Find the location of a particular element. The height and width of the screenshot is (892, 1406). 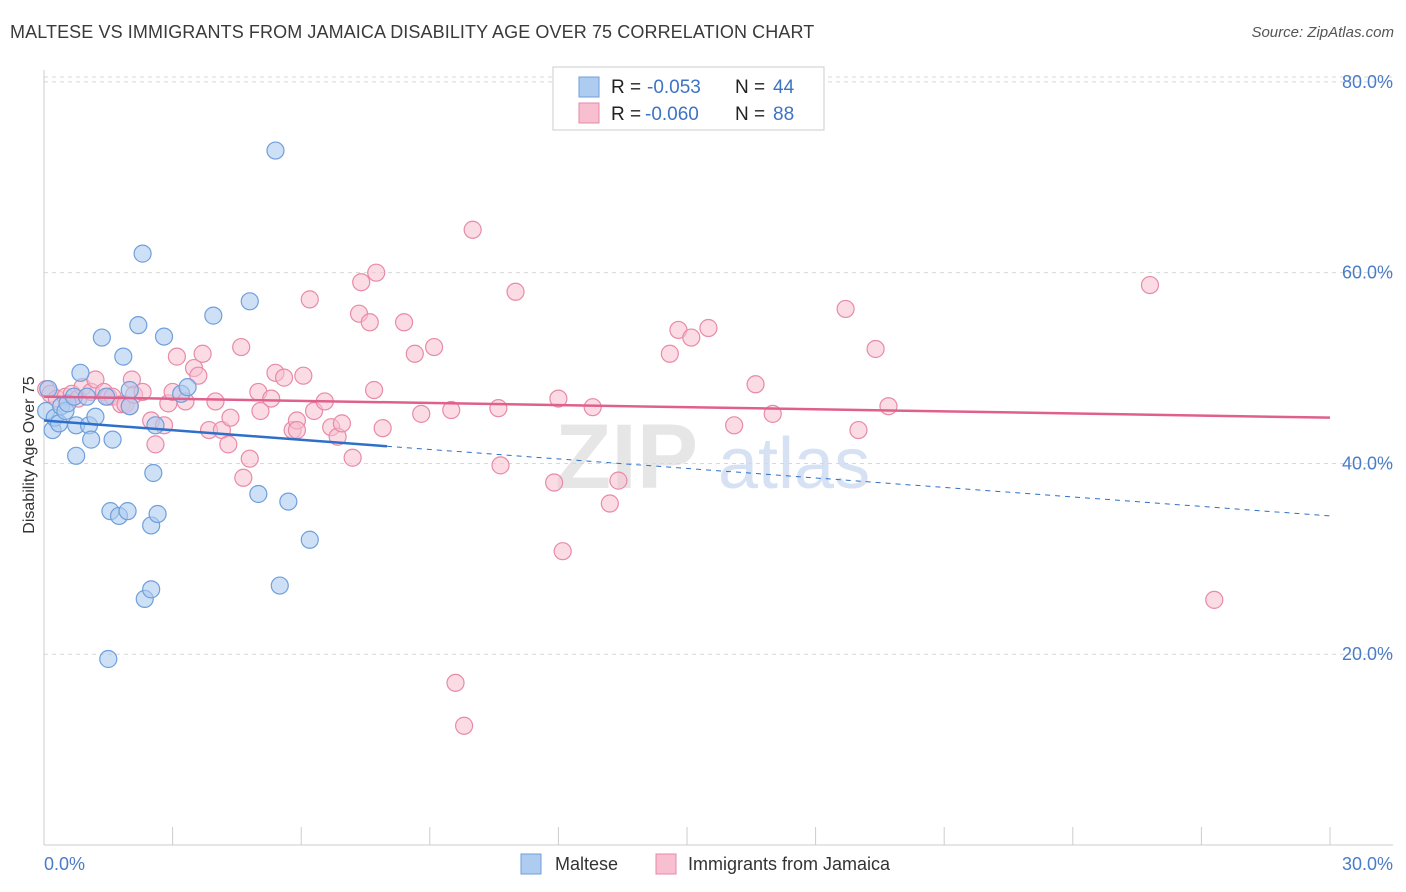

maltese-trend-extension is located at coordinates (858, 481).